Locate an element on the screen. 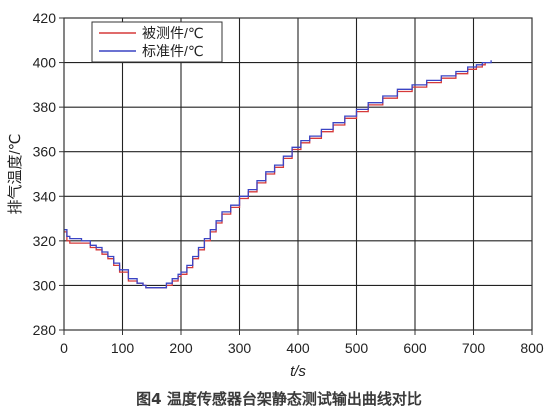 The height and width of the screenshot is (418, 558). legend-label-test: 被测件/℃ is located at coordinates (173, 33).